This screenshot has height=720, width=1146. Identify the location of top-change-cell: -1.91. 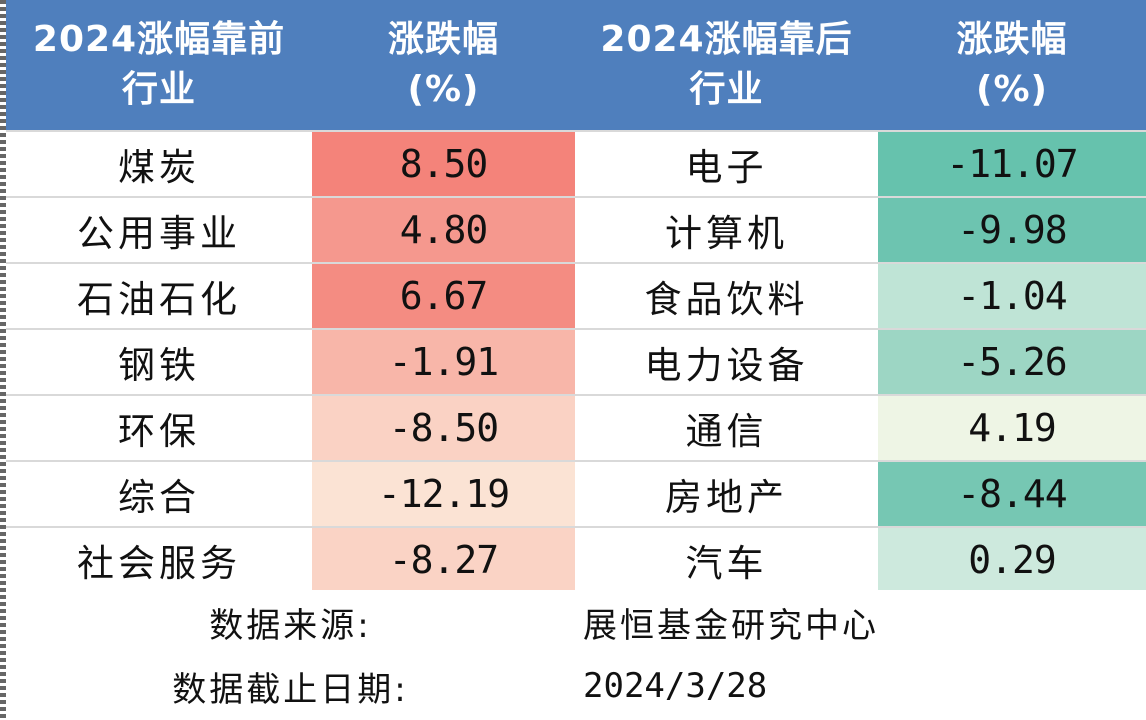
(443, 362).